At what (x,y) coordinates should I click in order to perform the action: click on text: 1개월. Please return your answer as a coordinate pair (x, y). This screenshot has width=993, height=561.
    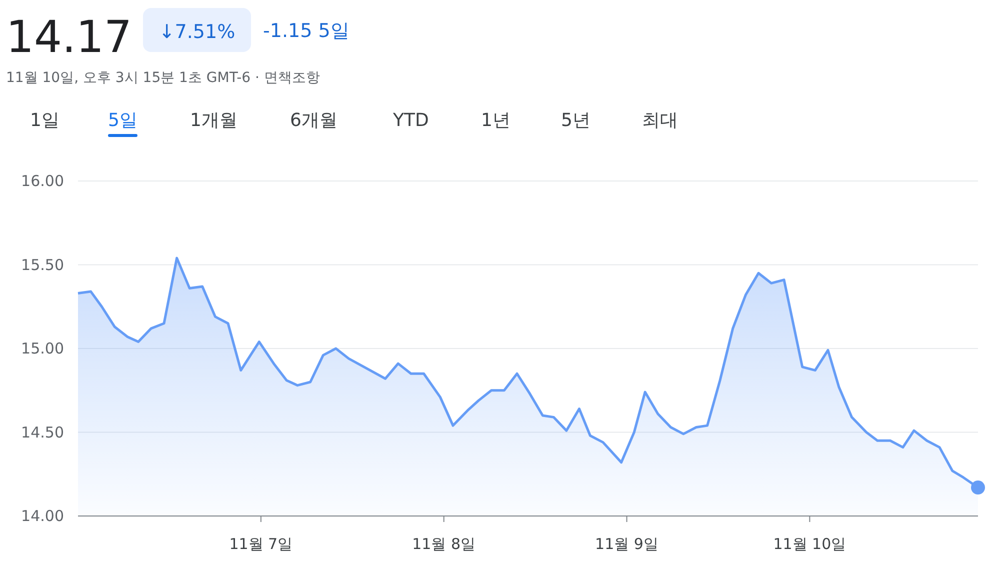
    Looking at the image, I should click on (214, 120).